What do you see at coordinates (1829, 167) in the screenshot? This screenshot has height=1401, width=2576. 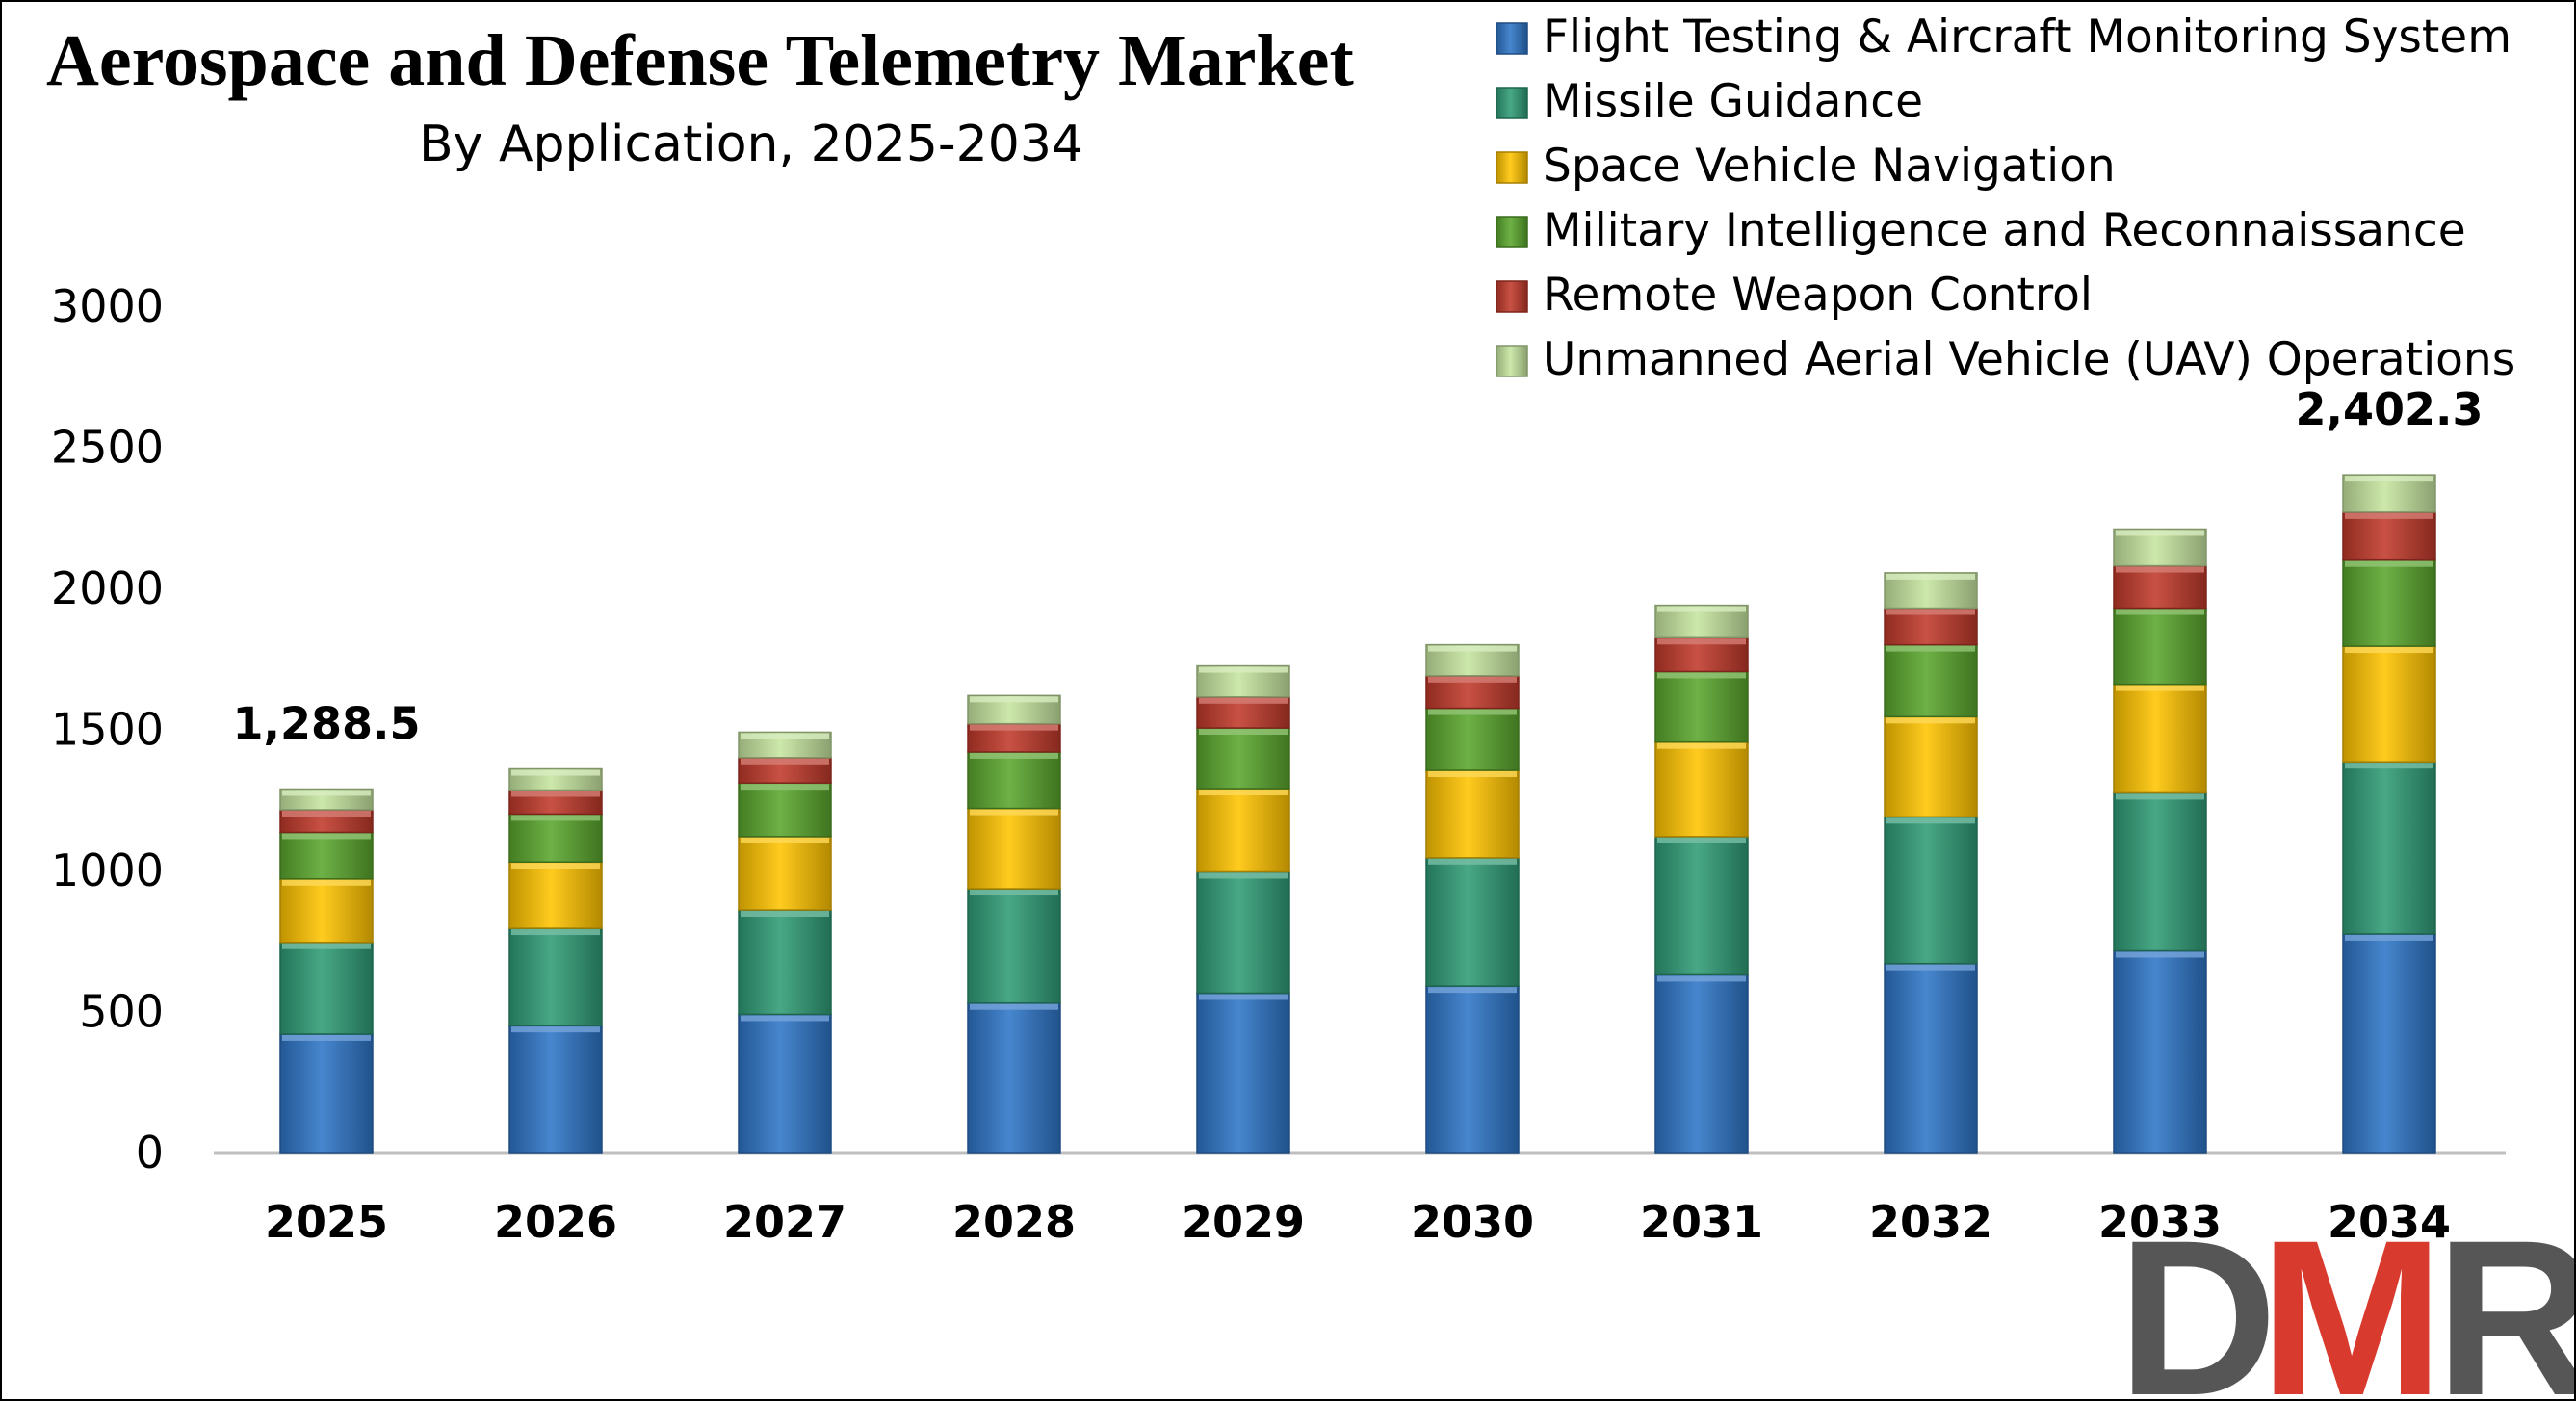 I see `legend-label: Space Vehicle Navigation` at bounding box center [1829, 167].